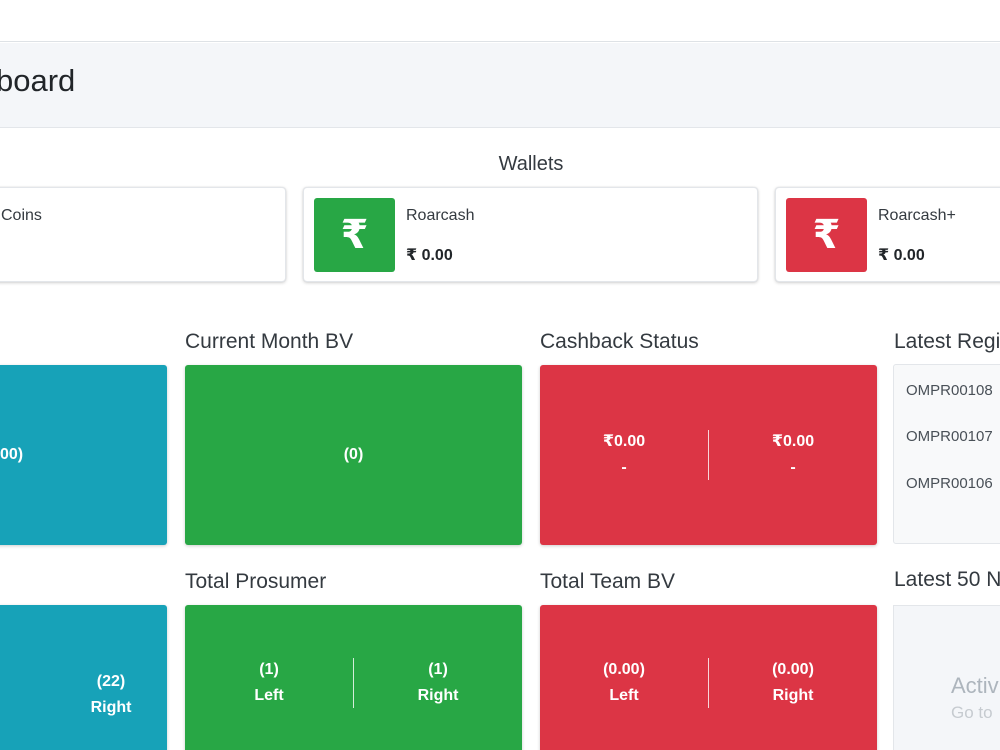 Image resolution: width=1000 pixels, height=750 pixels. Describe the element at coordinates (793, 683) in the screenshot. I see `team-bv-right: (0.00) Right` at that location.